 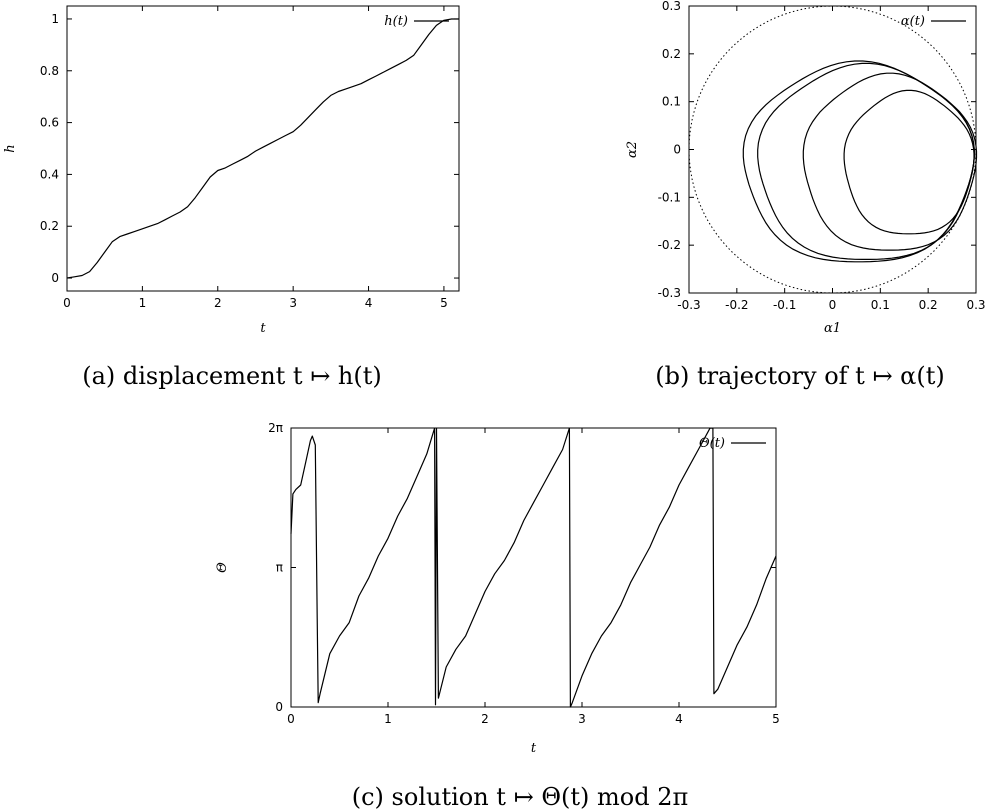 What do you see at coordinates (49, 71) in the screenshot?
I see `y-tick-label: 0.8` at bounding box center [49, 71].